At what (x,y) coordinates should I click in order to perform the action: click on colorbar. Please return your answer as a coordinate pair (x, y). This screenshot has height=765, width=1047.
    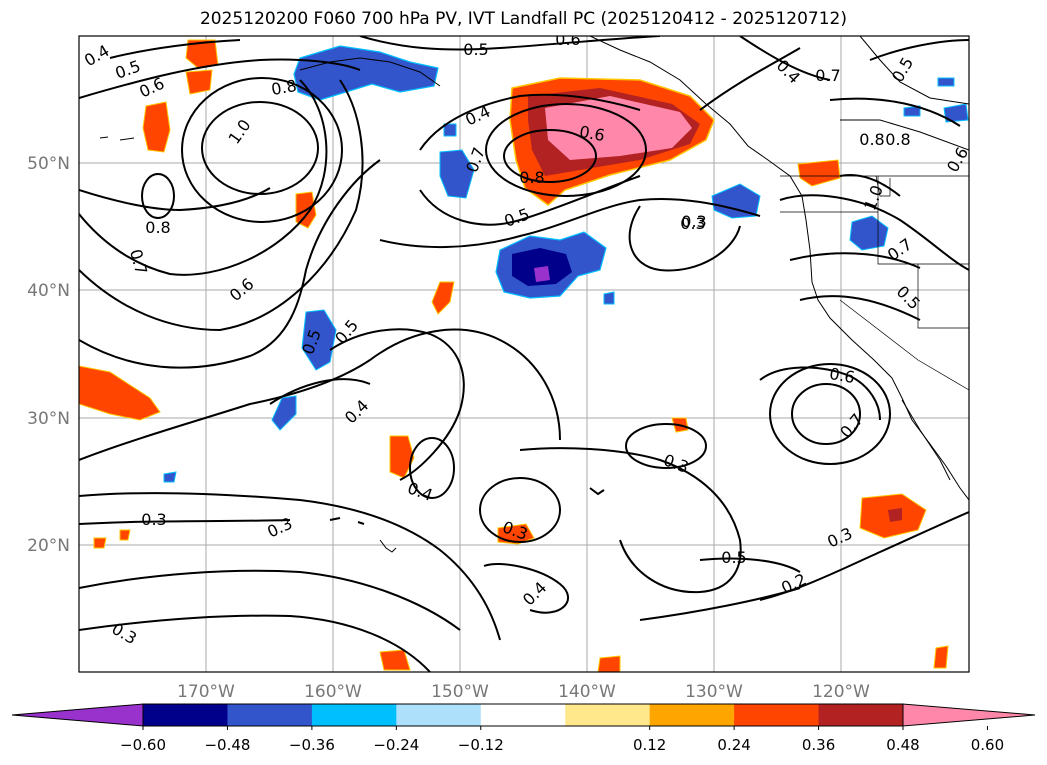
    Looking at the image, I should click on (523, 715).